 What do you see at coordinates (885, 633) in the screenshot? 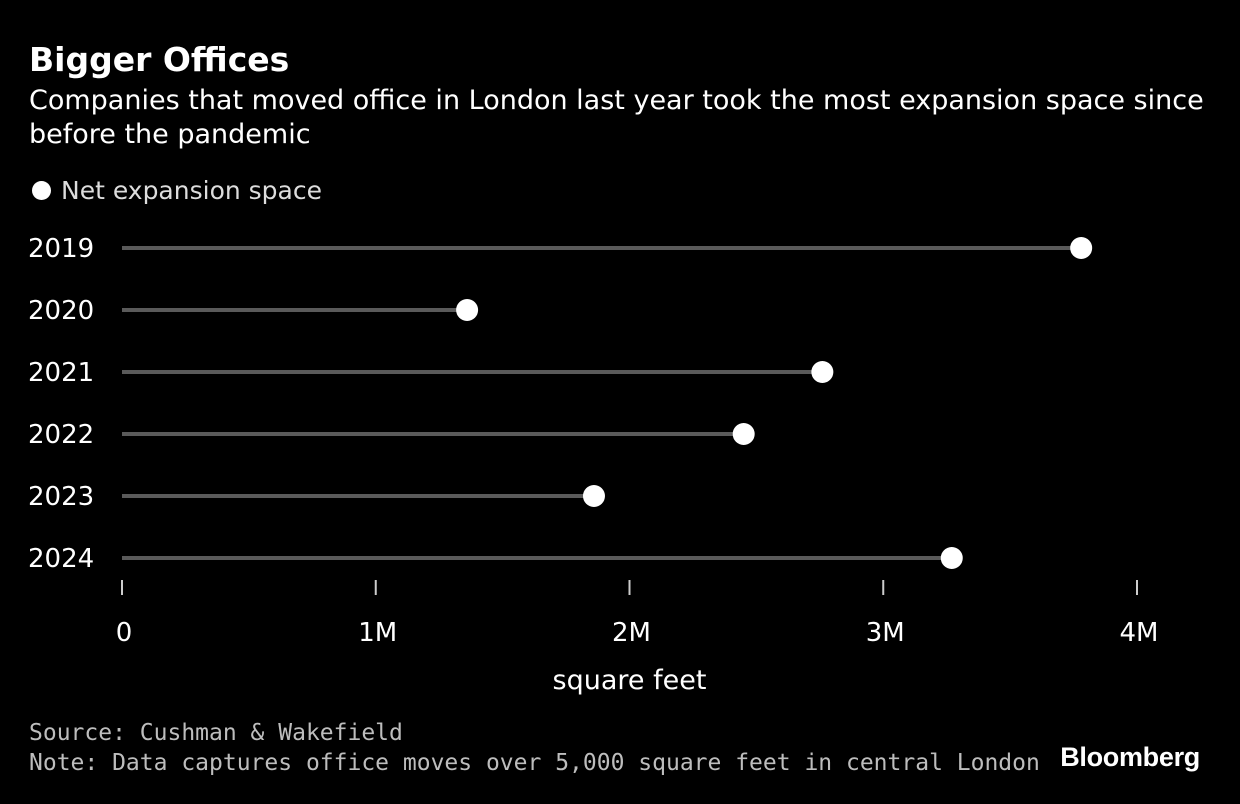
I see `x-tick-label: 3M` at bounding box center [885, 633].